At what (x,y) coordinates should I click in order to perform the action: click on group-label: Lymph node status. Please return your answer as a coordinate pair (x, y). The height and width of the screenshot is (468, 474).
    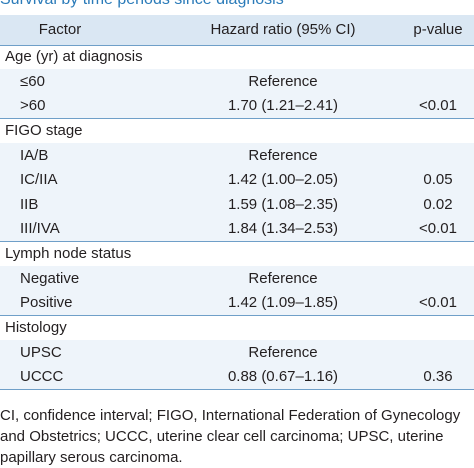
    Looking at the image, I should click on (68, 253).